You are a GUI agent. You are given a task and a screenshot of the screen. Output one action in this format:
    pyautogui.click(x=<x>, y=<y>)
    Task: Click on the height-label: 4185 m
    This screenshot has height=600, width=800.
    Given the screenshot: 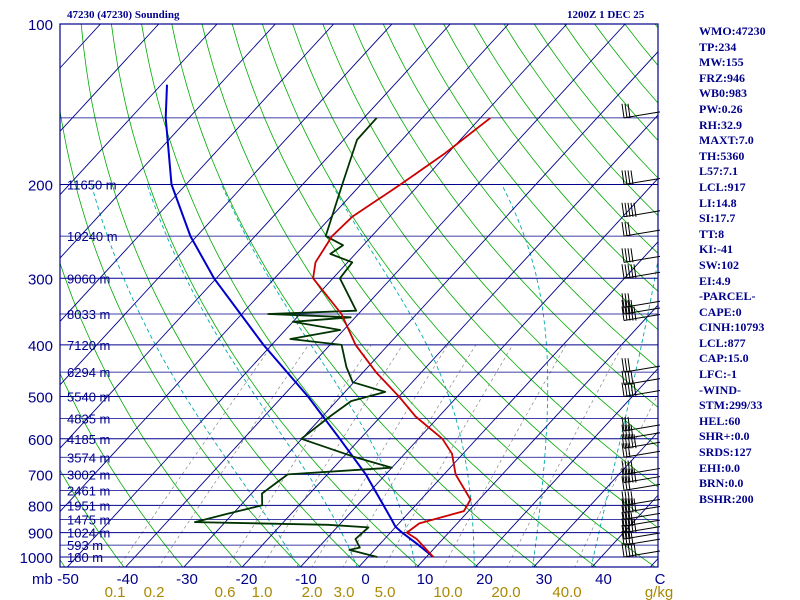 What is the action you would take?
    pyautogui.click(x=88, y=439)
    